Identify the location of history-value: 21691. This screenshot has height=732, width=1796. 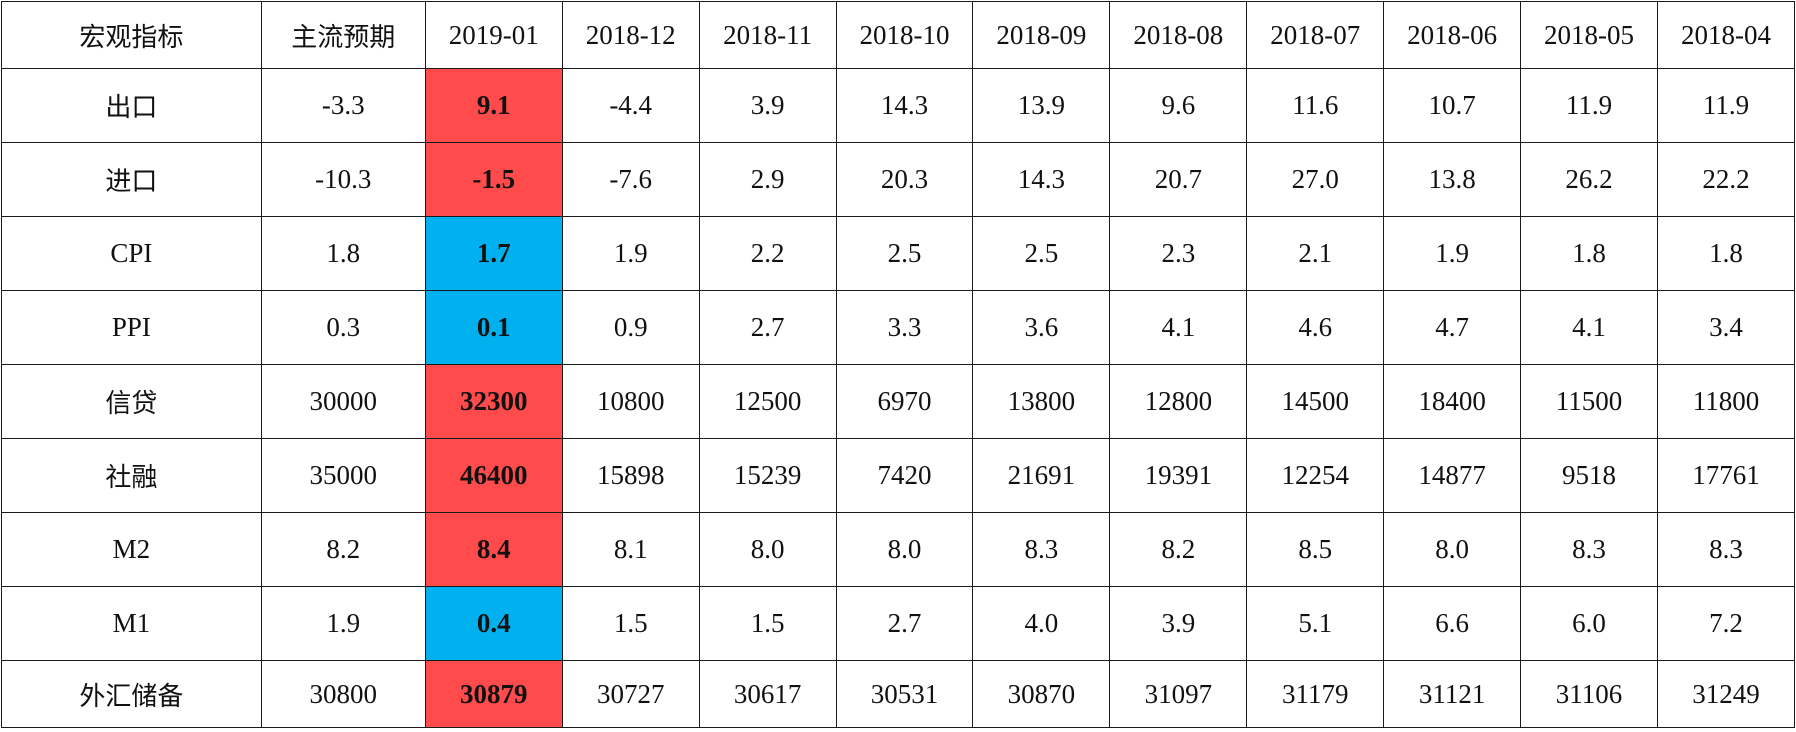
(1041, 475).